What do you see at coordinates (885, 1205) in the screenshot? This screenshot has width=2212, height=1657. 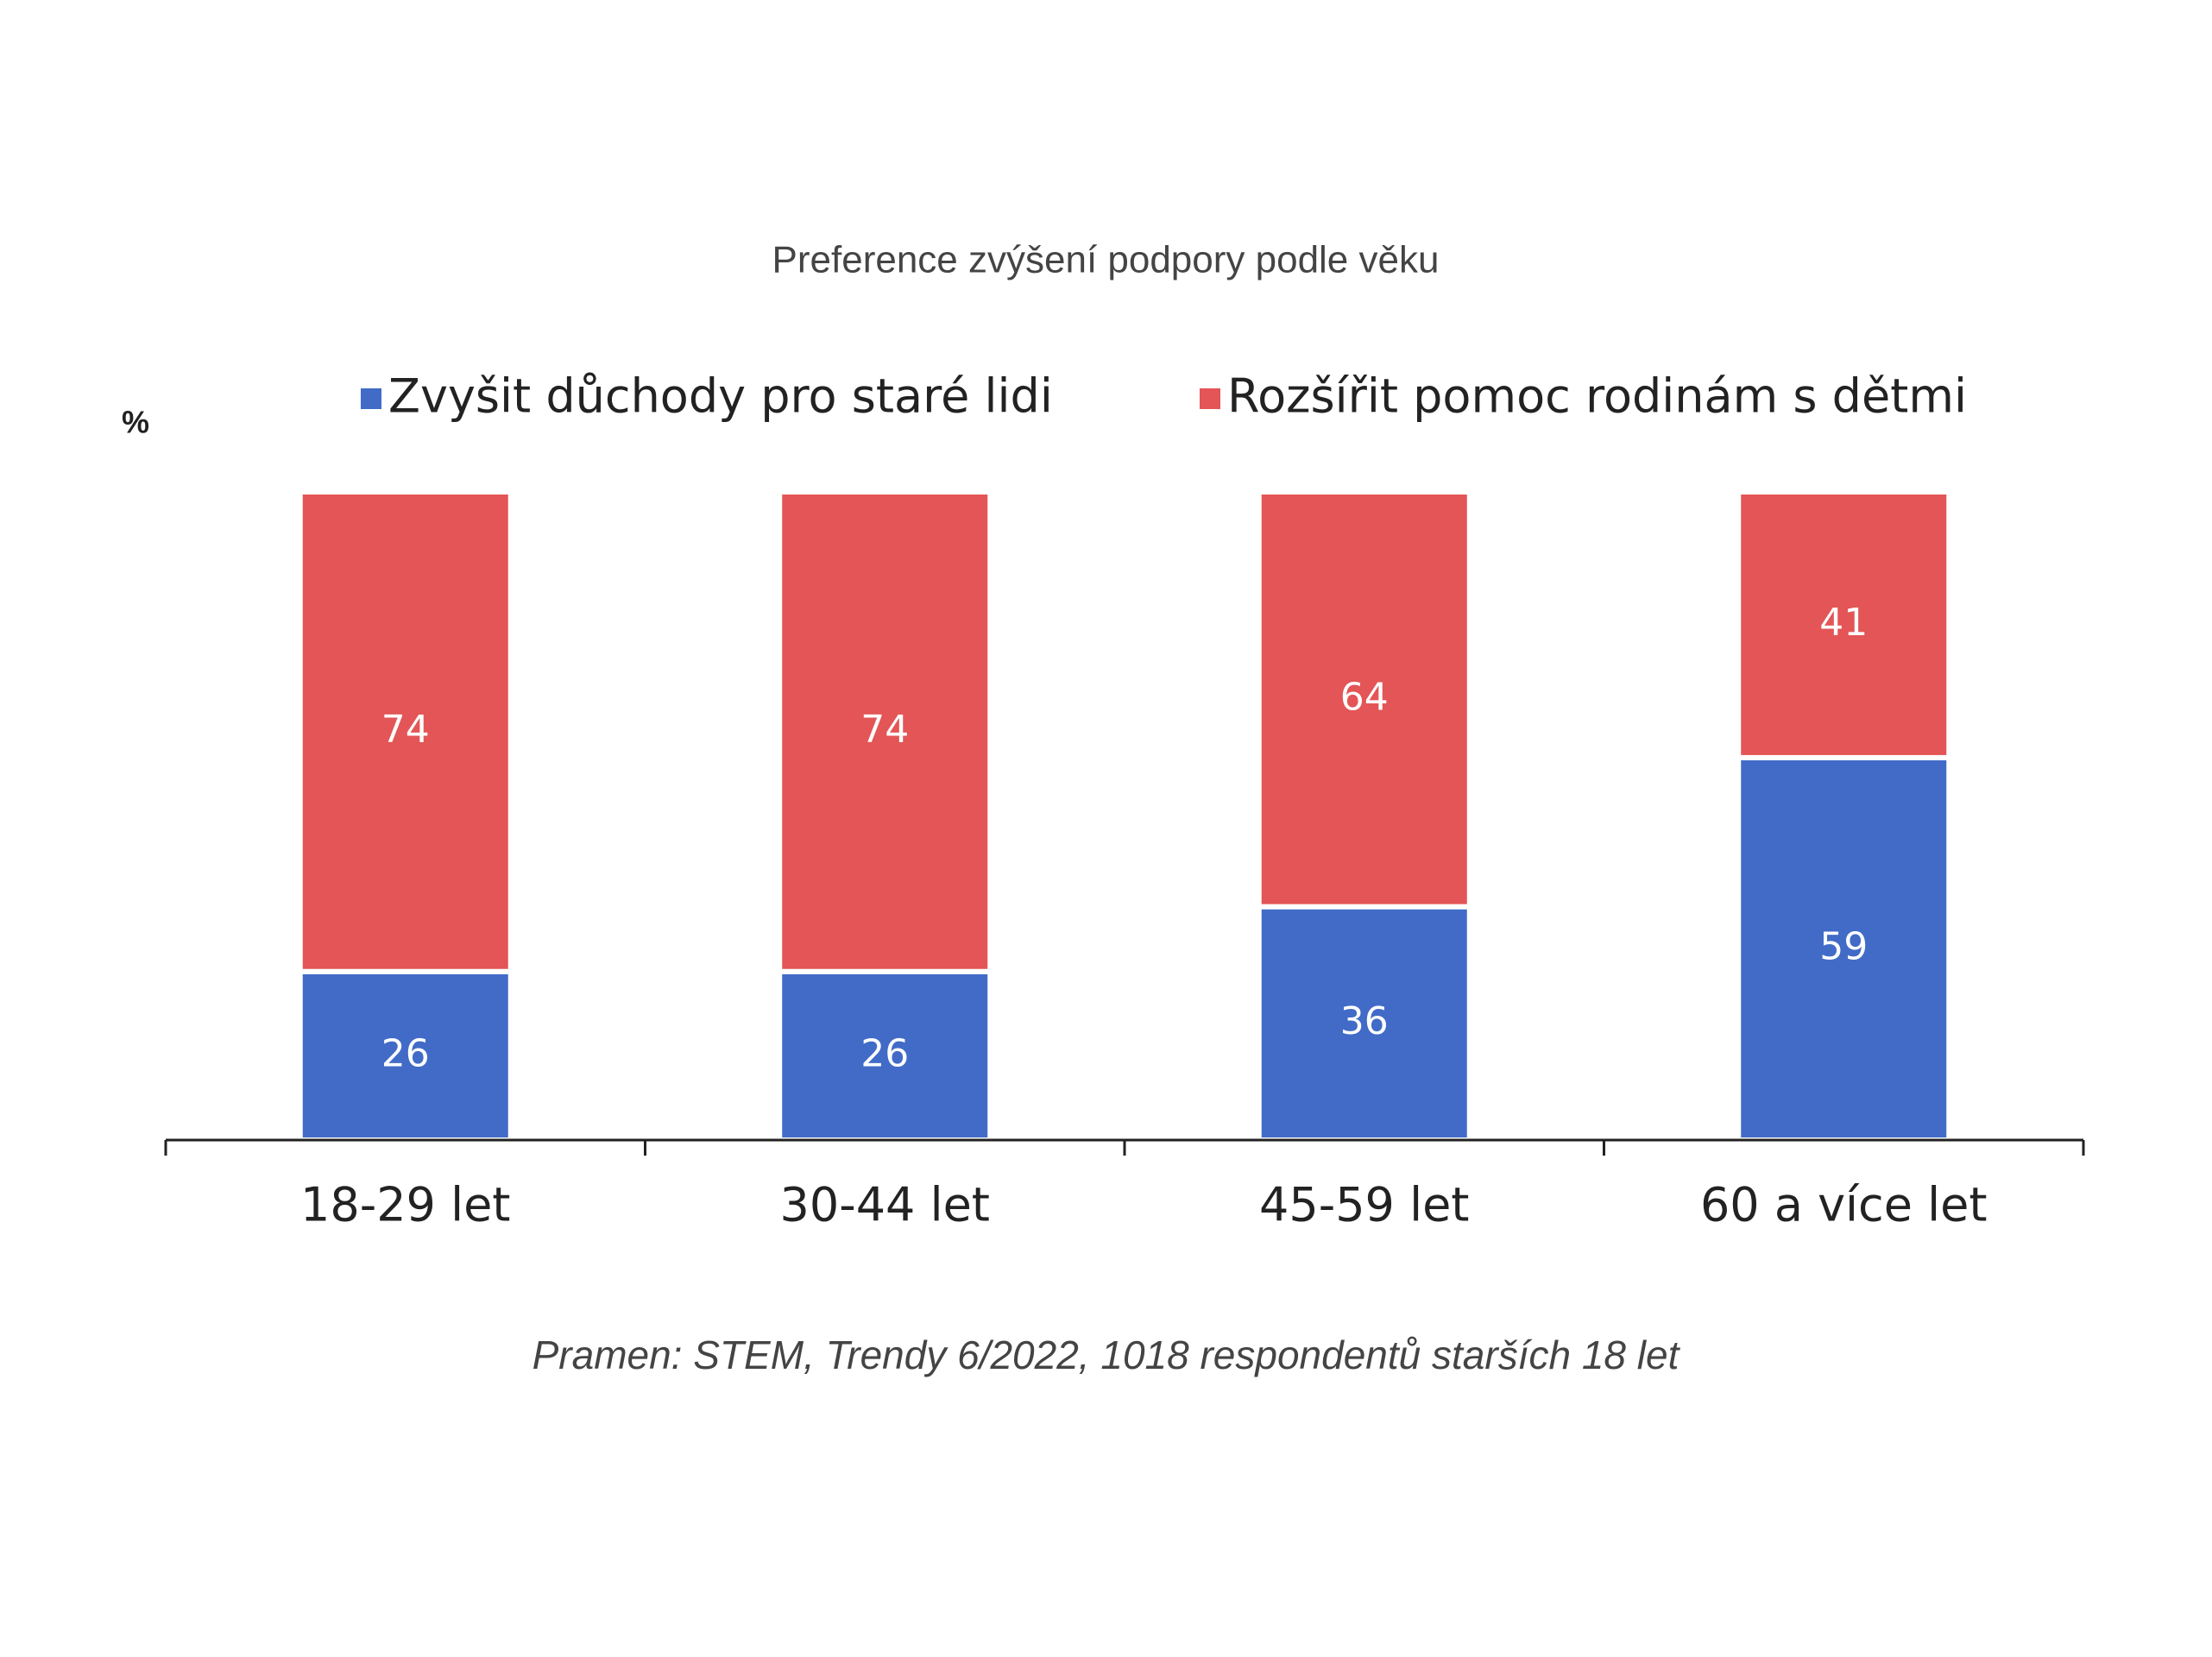 I see `x-tick-label: 30-44 let` at bounding box center [885, 1205].